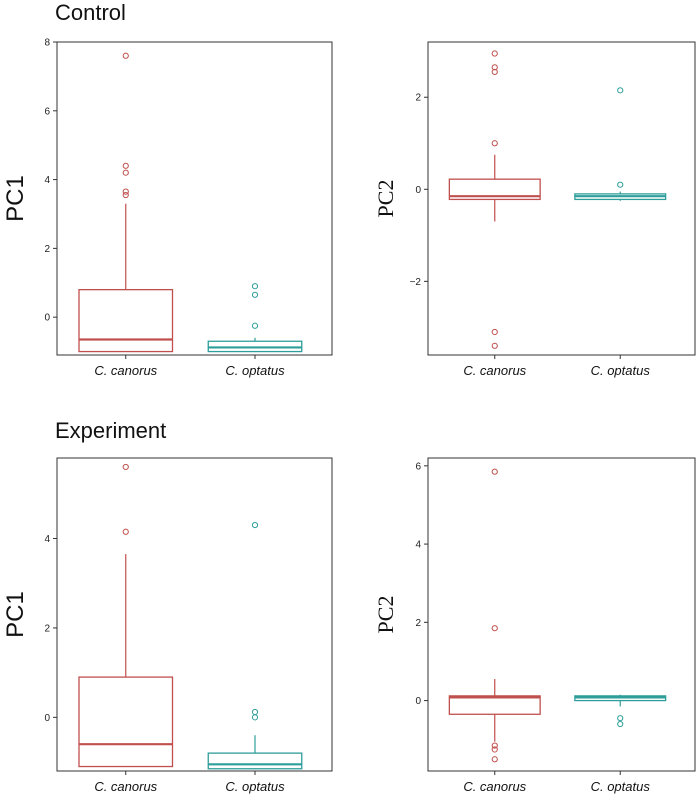  What do you see at coordinates (15, 614) in the screenshot?
I see `y-axis-label-2: PC1` at bounding box center [15, 614].